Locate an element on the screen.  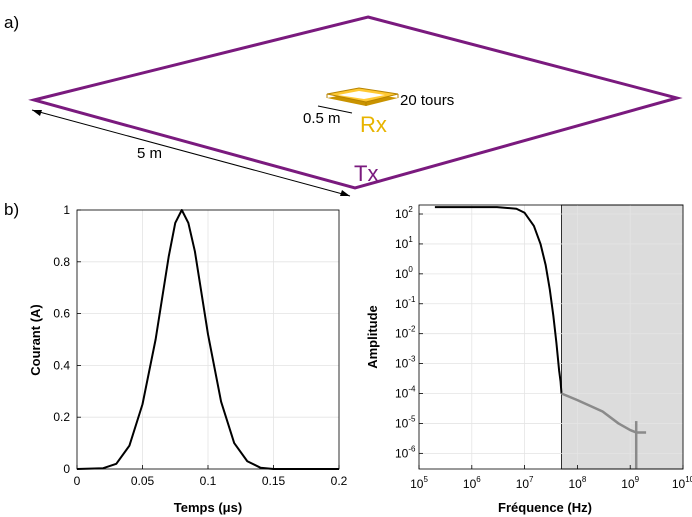
rx-label: Rx is located at coordinates (373, 124).